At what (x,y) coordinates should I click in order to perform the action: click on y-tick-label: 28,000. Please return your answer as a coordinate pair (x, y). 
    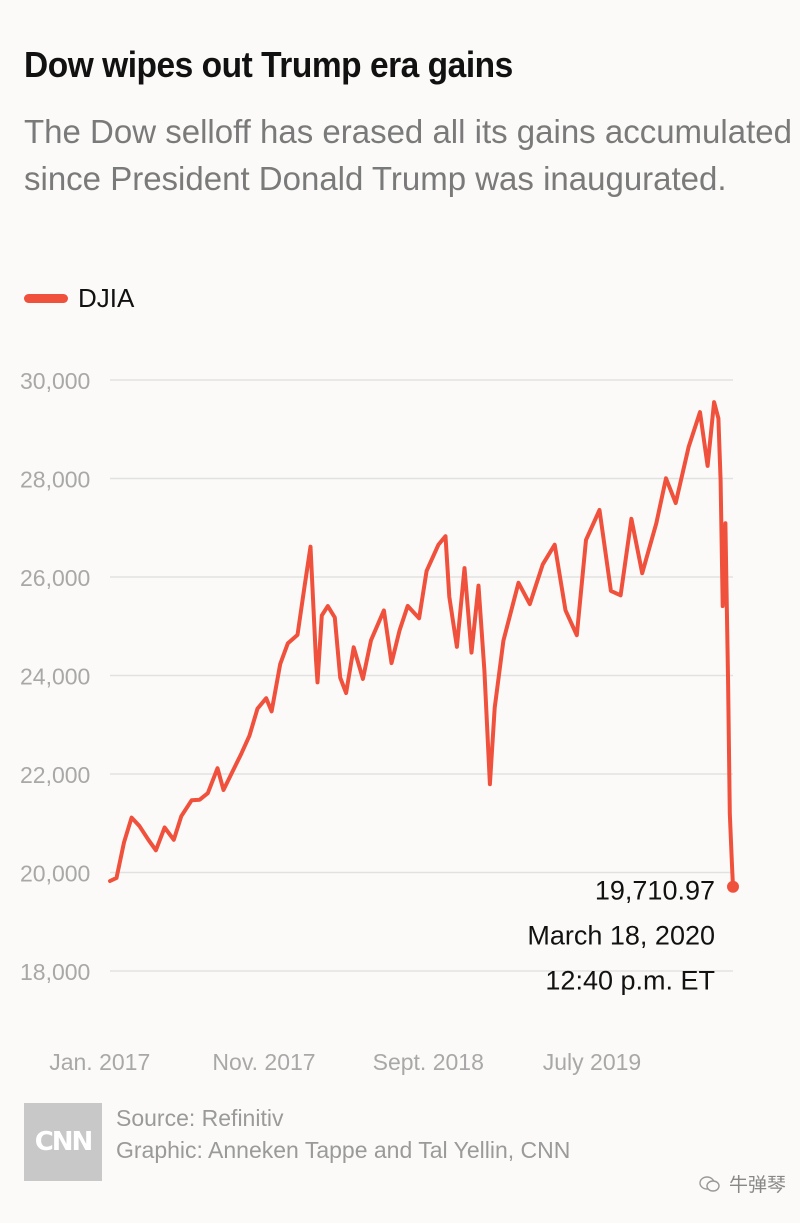
    Looking at the image, I should click on (55, 480).